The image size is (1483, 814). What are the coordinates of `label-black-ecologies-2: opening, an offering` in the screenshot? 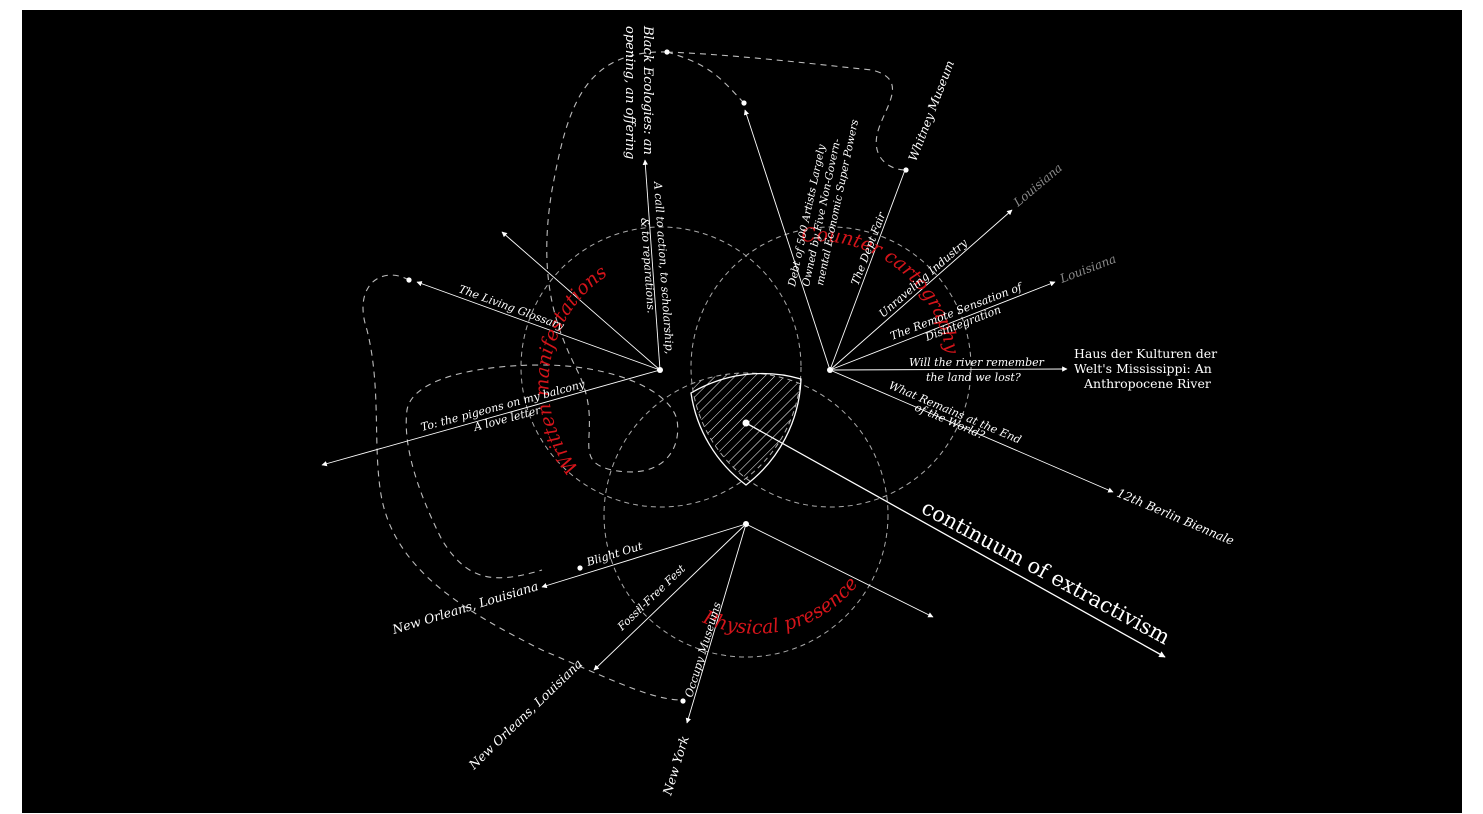 It's located at (629, 92).